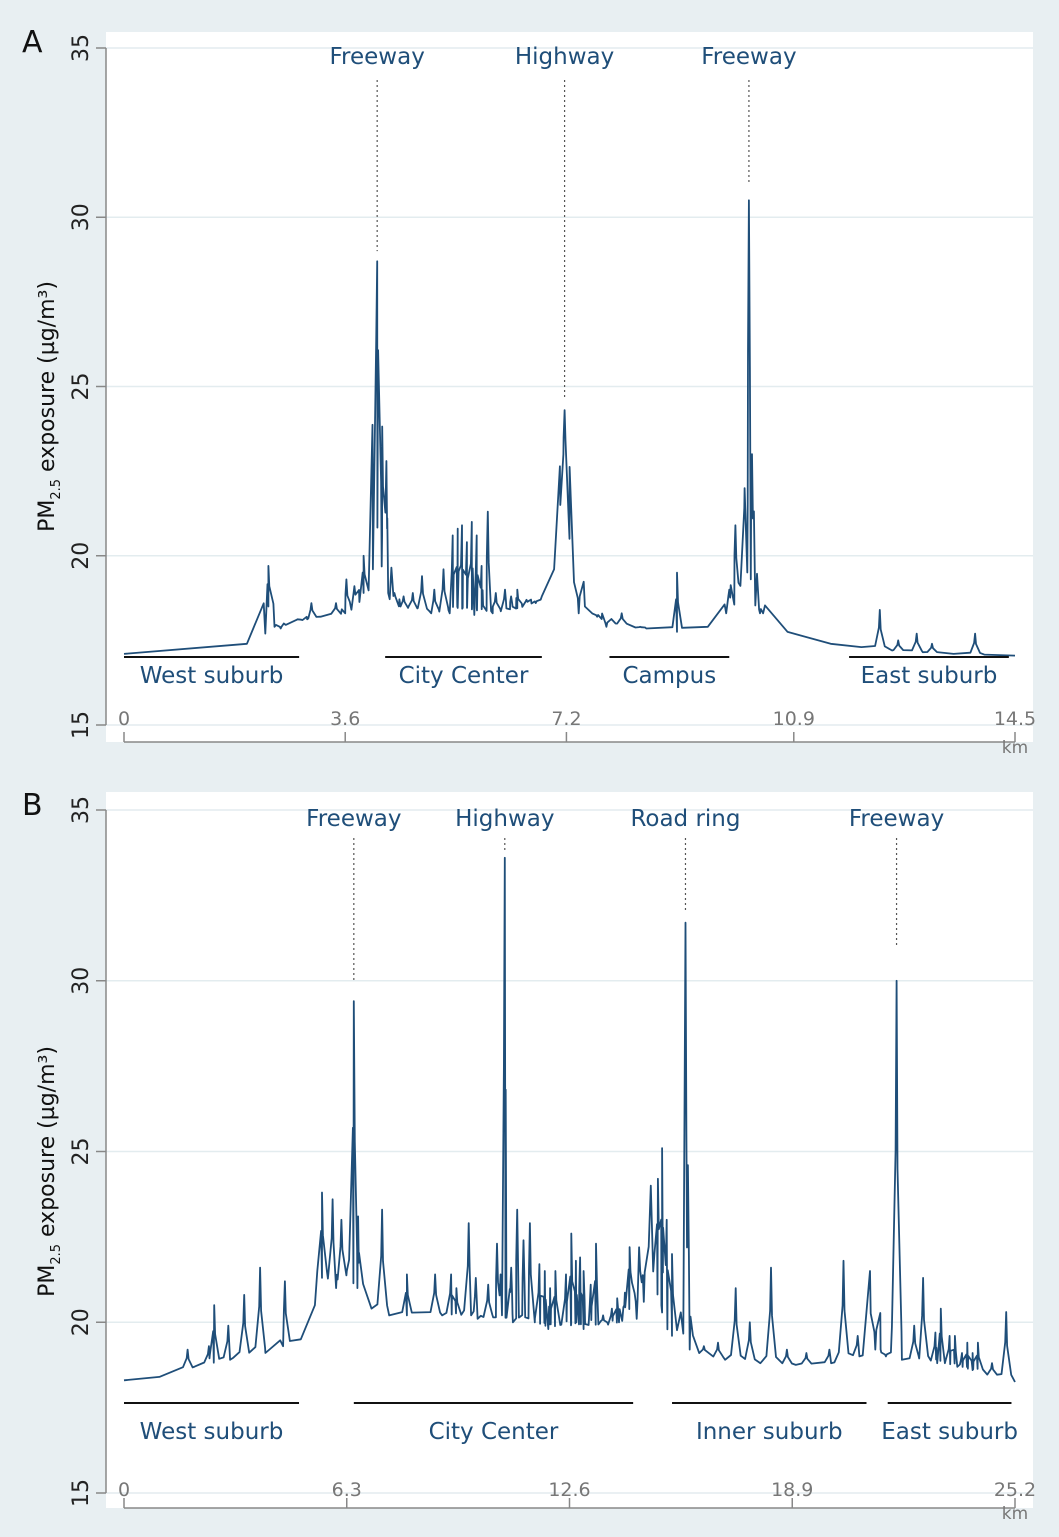 The height and width of the screenshot is (1537, 1059). Describe the element at coordinates (347, 1490) in the screenshot. I see `x-tick-label: 6.3` at that location.